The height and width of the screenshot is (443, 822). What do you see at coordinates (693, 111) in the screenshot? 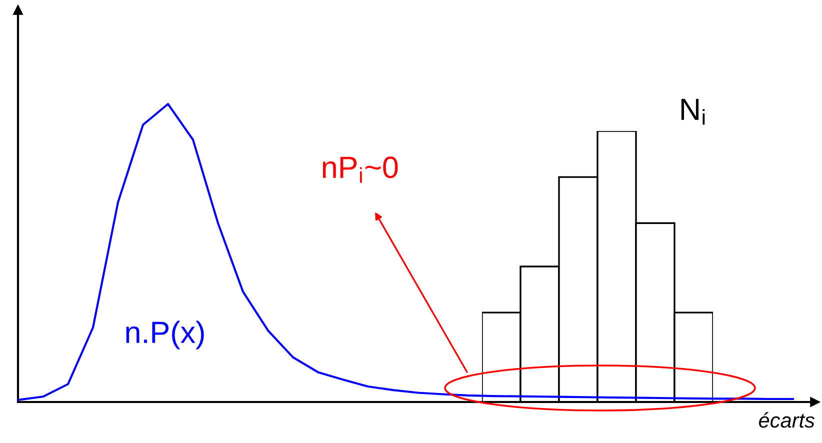
I see `annotation: N$_{i}$` at bounding box center [693, 111].